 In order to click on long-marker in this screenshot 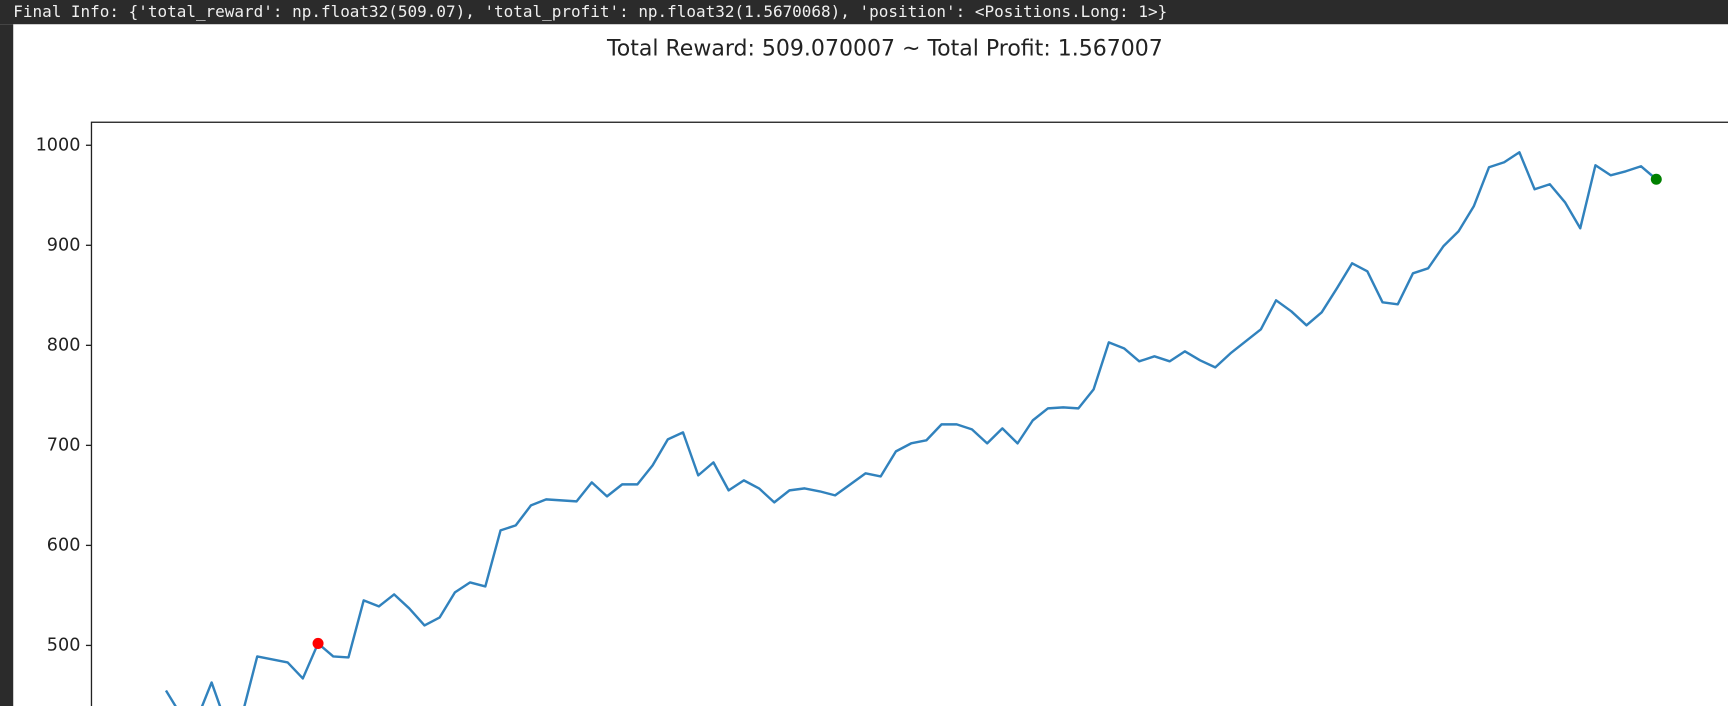, I will do `click(1656, 179)`.